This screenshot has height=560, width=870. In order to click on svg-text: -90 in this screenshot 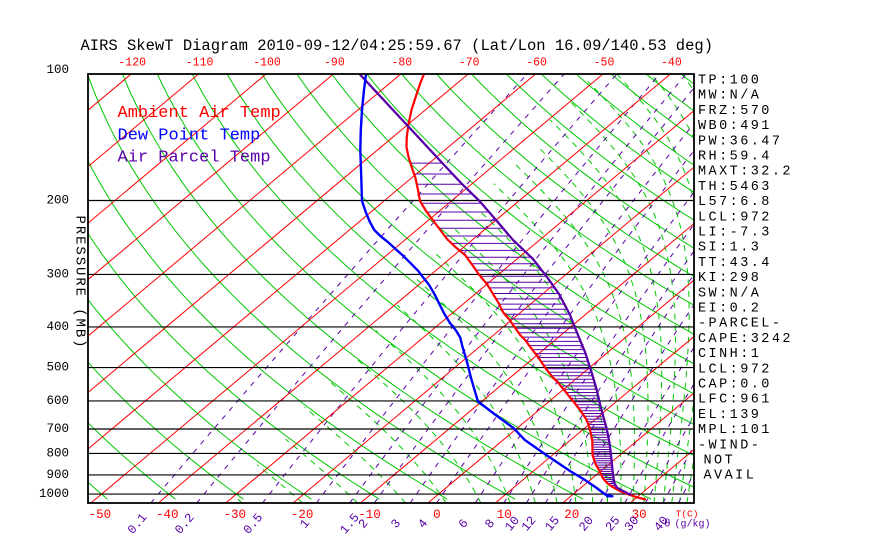, I will do `click(334, 63)`.